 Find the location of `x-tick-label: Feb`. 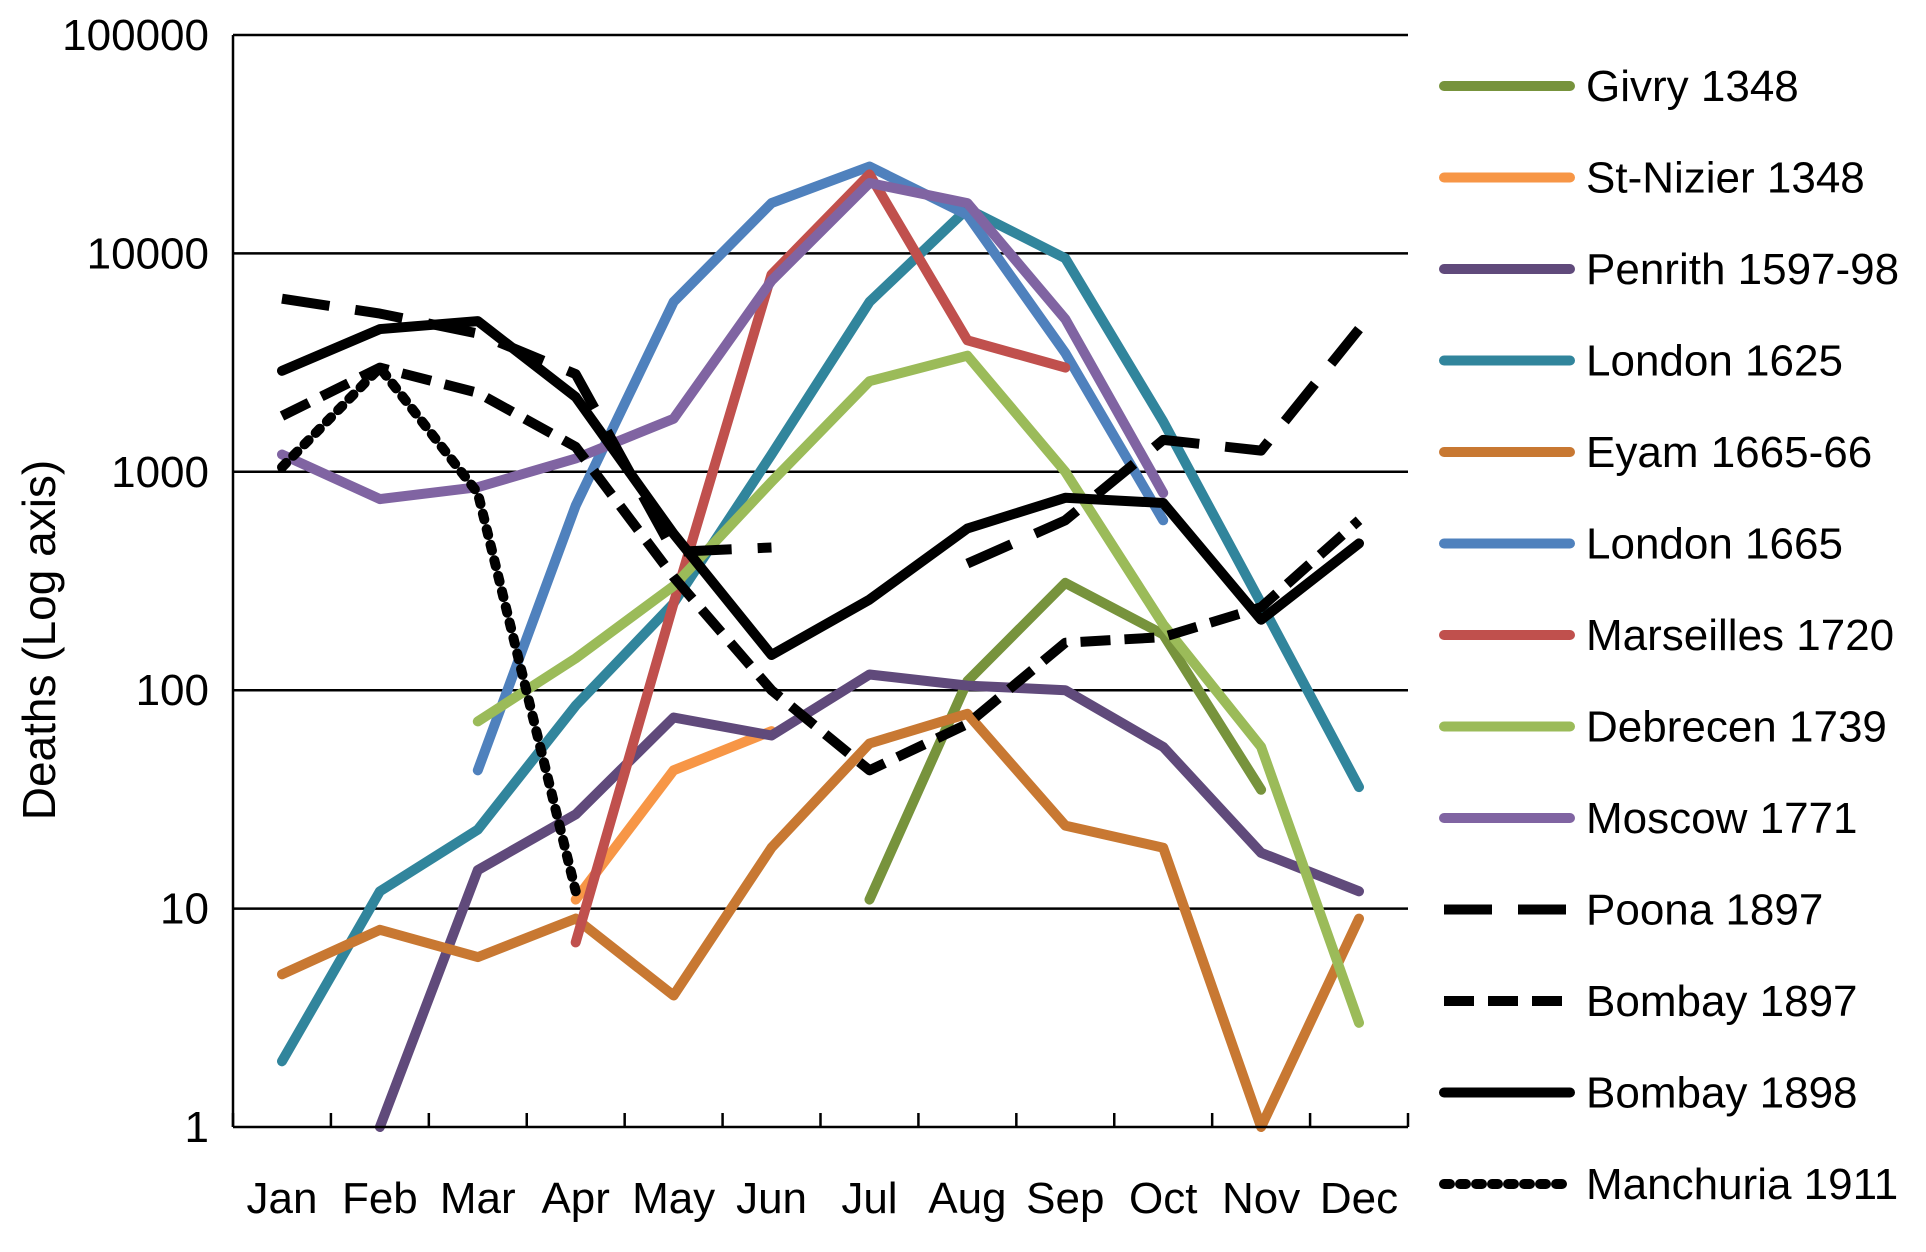

x-tick-label: Feb is located at coordinates (380, 1198).